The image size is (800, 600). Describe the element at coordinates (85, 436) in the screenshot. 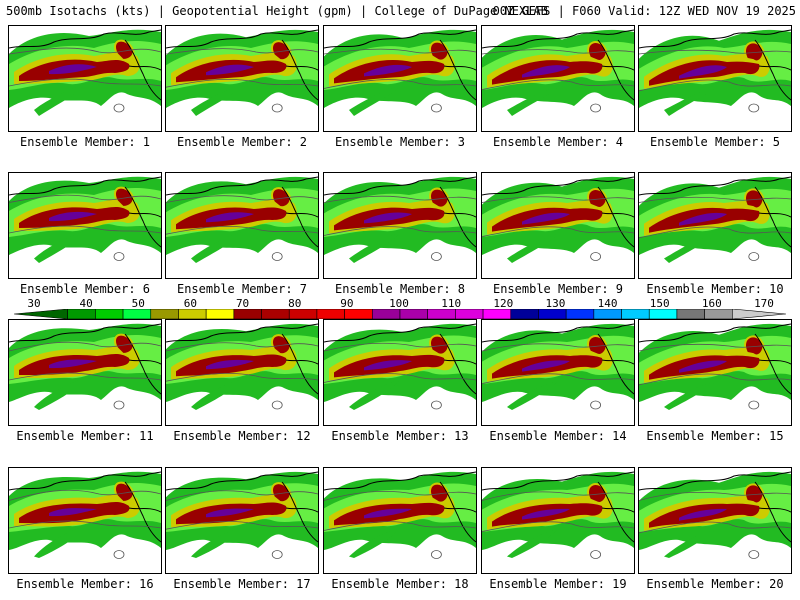

I see `ensemble-member-label: Ensemble Member: 11` at that location.